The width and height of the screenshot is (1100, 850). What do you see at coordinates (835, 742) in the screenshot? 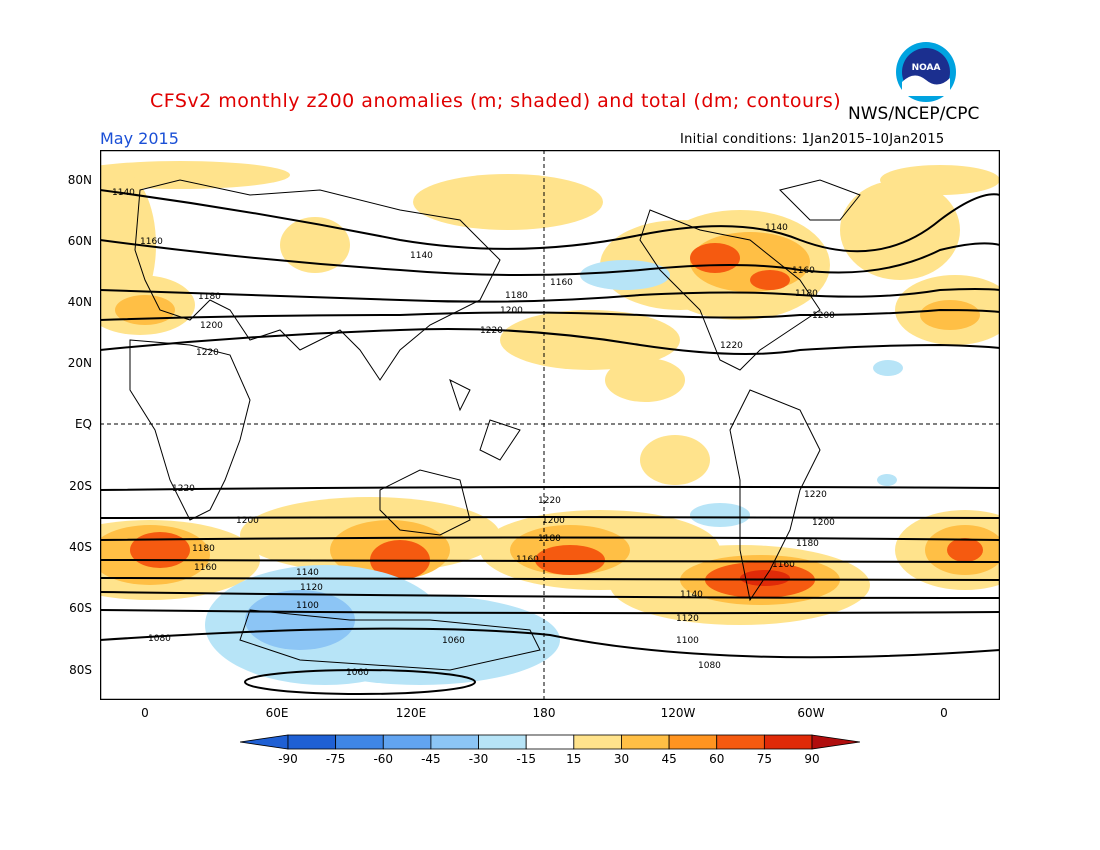
I see `colorbar-high-arrow` at bounding box center [835, 742].